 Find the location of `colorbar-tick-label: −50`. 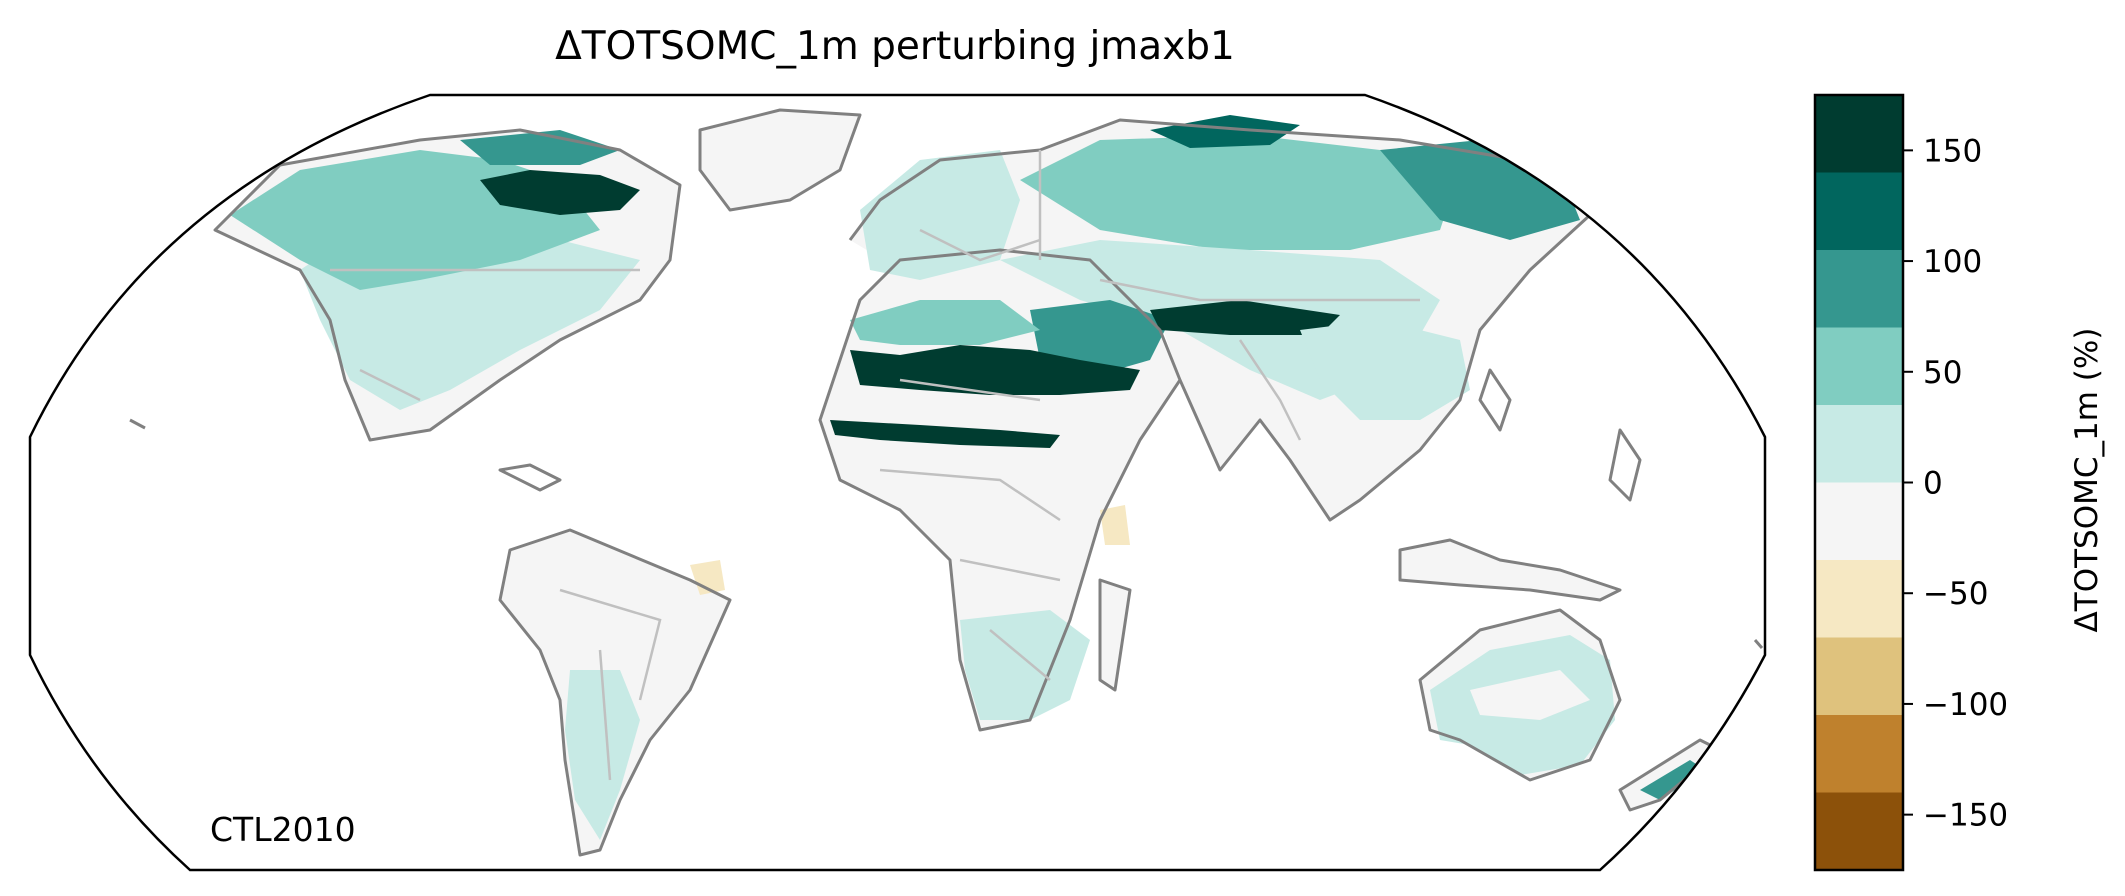

colorbar-tick-label: −50 is located at coordinates (1955, 594).